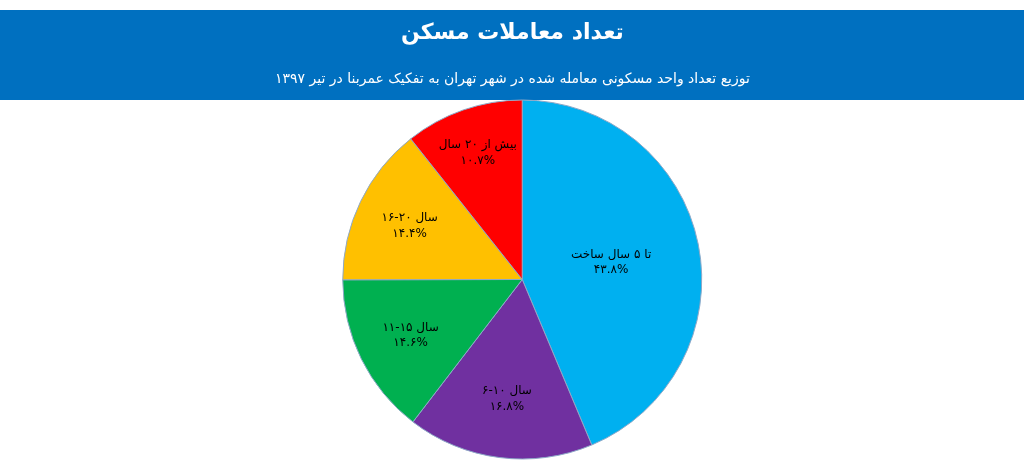 Image resolution: width=1024 pixels, height=469 pixels. I want to click on data-label: ۴۳.۸%, so click(611, 269).